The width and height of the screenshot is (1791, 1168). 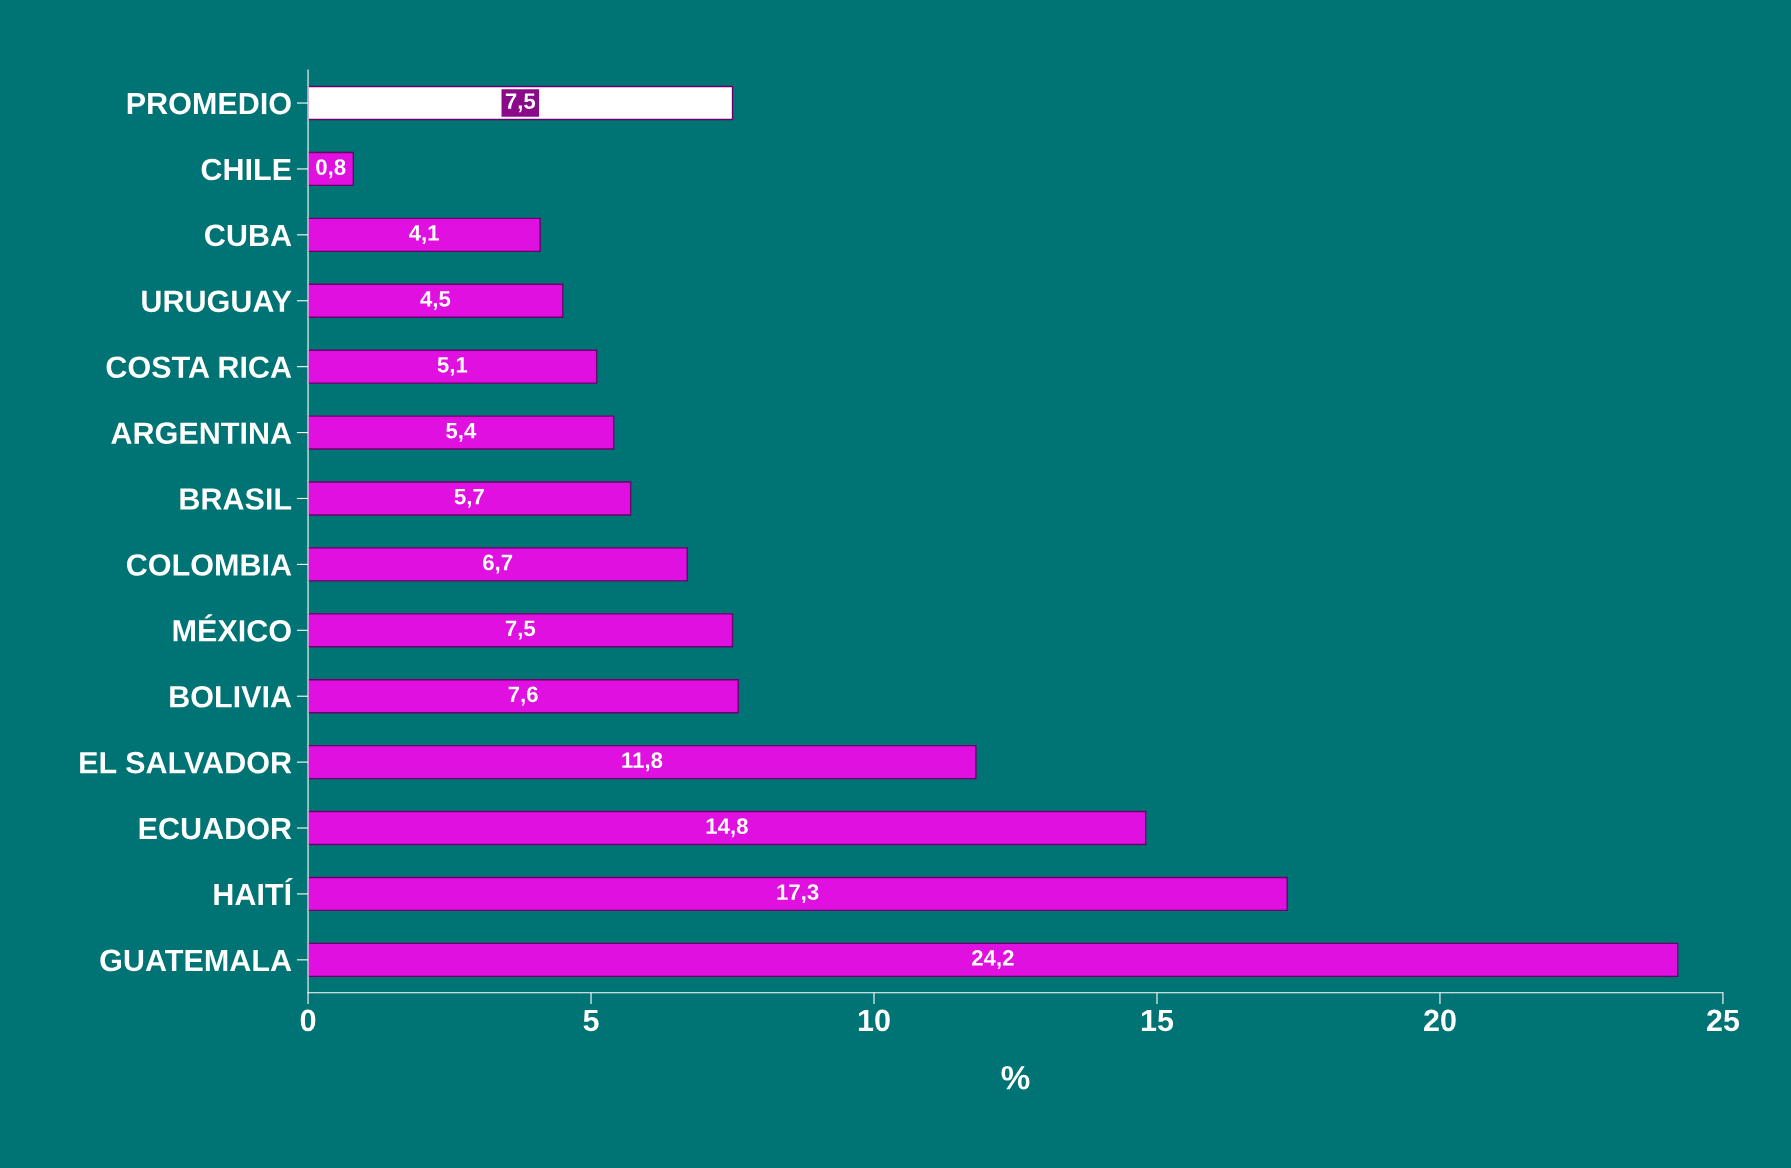 I want to click on data-label: 4,5, so click(x=435, y=300).